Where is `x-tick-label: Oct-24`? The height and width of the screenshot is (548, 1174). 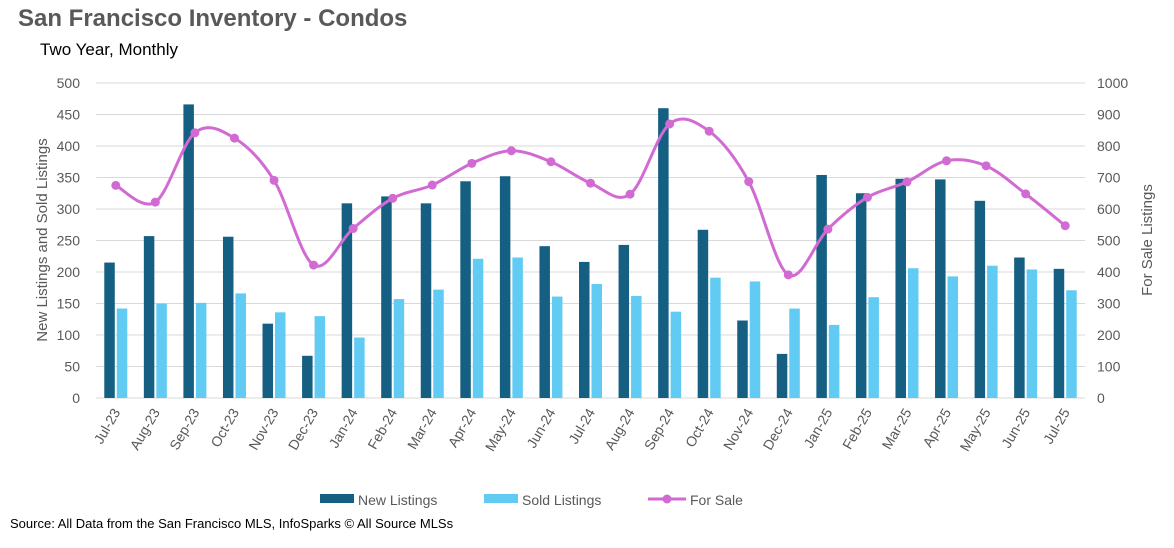
x-tick-label: Oct-24 is located at coordinates (699, 427).